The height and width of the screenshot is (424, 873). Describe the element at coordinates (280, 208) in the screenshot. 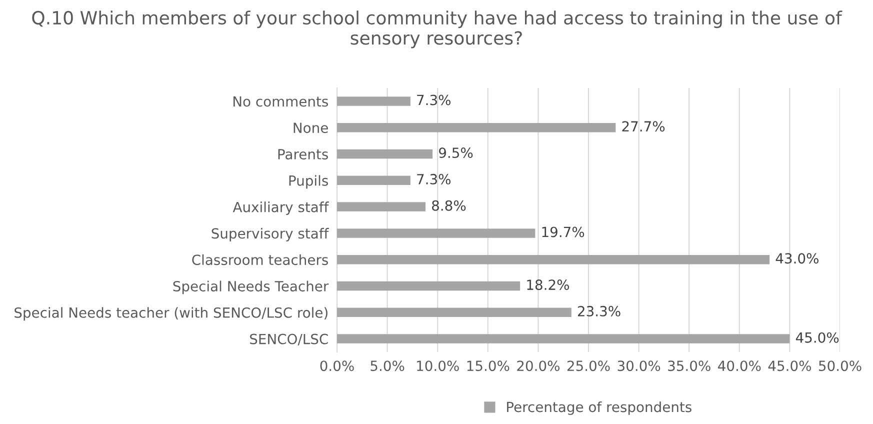

I see `y-tick-label: Auxiliary staff` at that location.